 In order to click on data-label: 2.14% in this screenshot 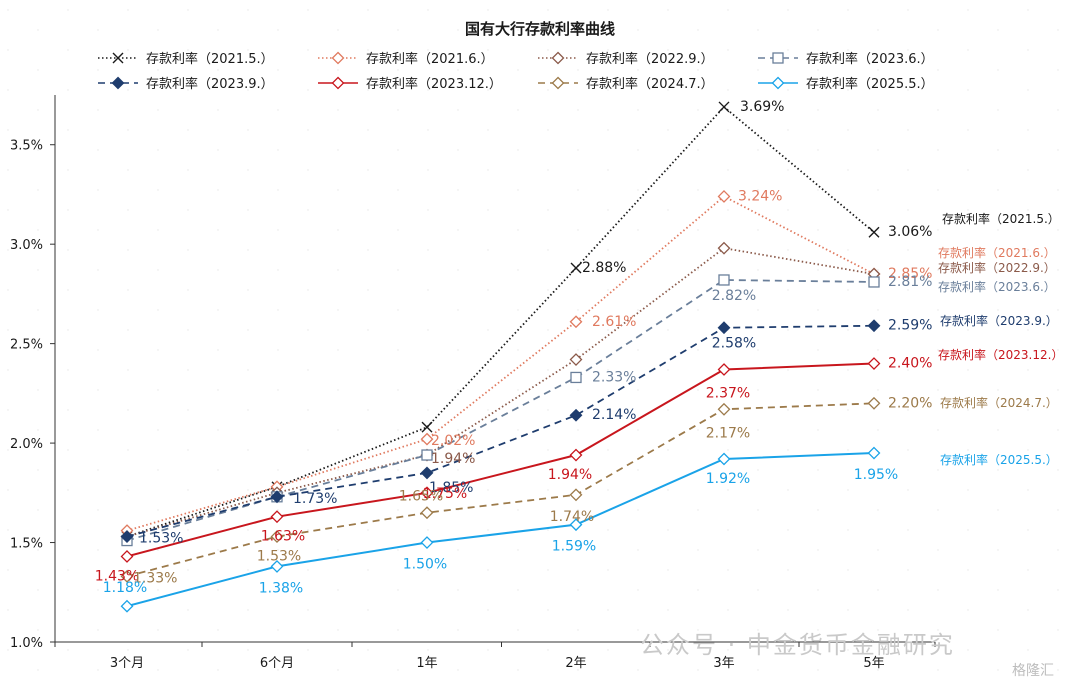, I will do `click(614, 415)`.